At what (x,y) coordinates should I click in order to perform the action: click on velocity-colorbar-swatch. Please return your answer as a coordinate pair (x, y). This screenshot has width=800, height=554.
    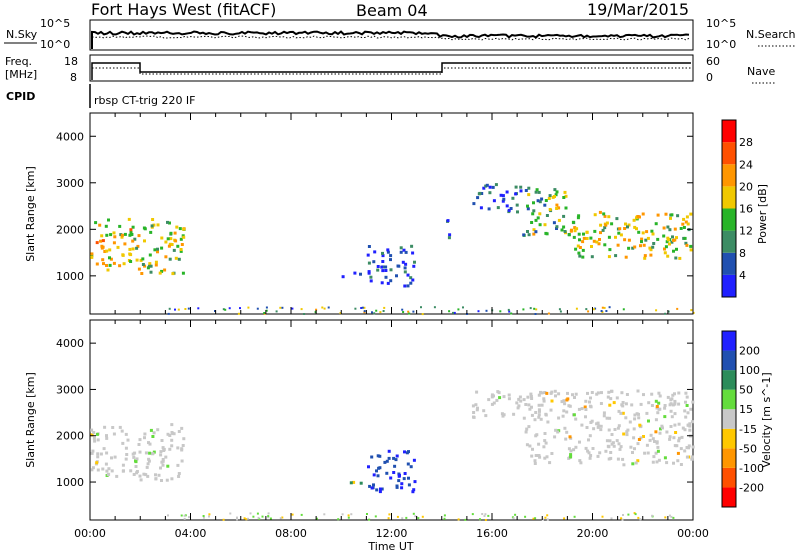
    Looking at the image, I should click on (729, 380).